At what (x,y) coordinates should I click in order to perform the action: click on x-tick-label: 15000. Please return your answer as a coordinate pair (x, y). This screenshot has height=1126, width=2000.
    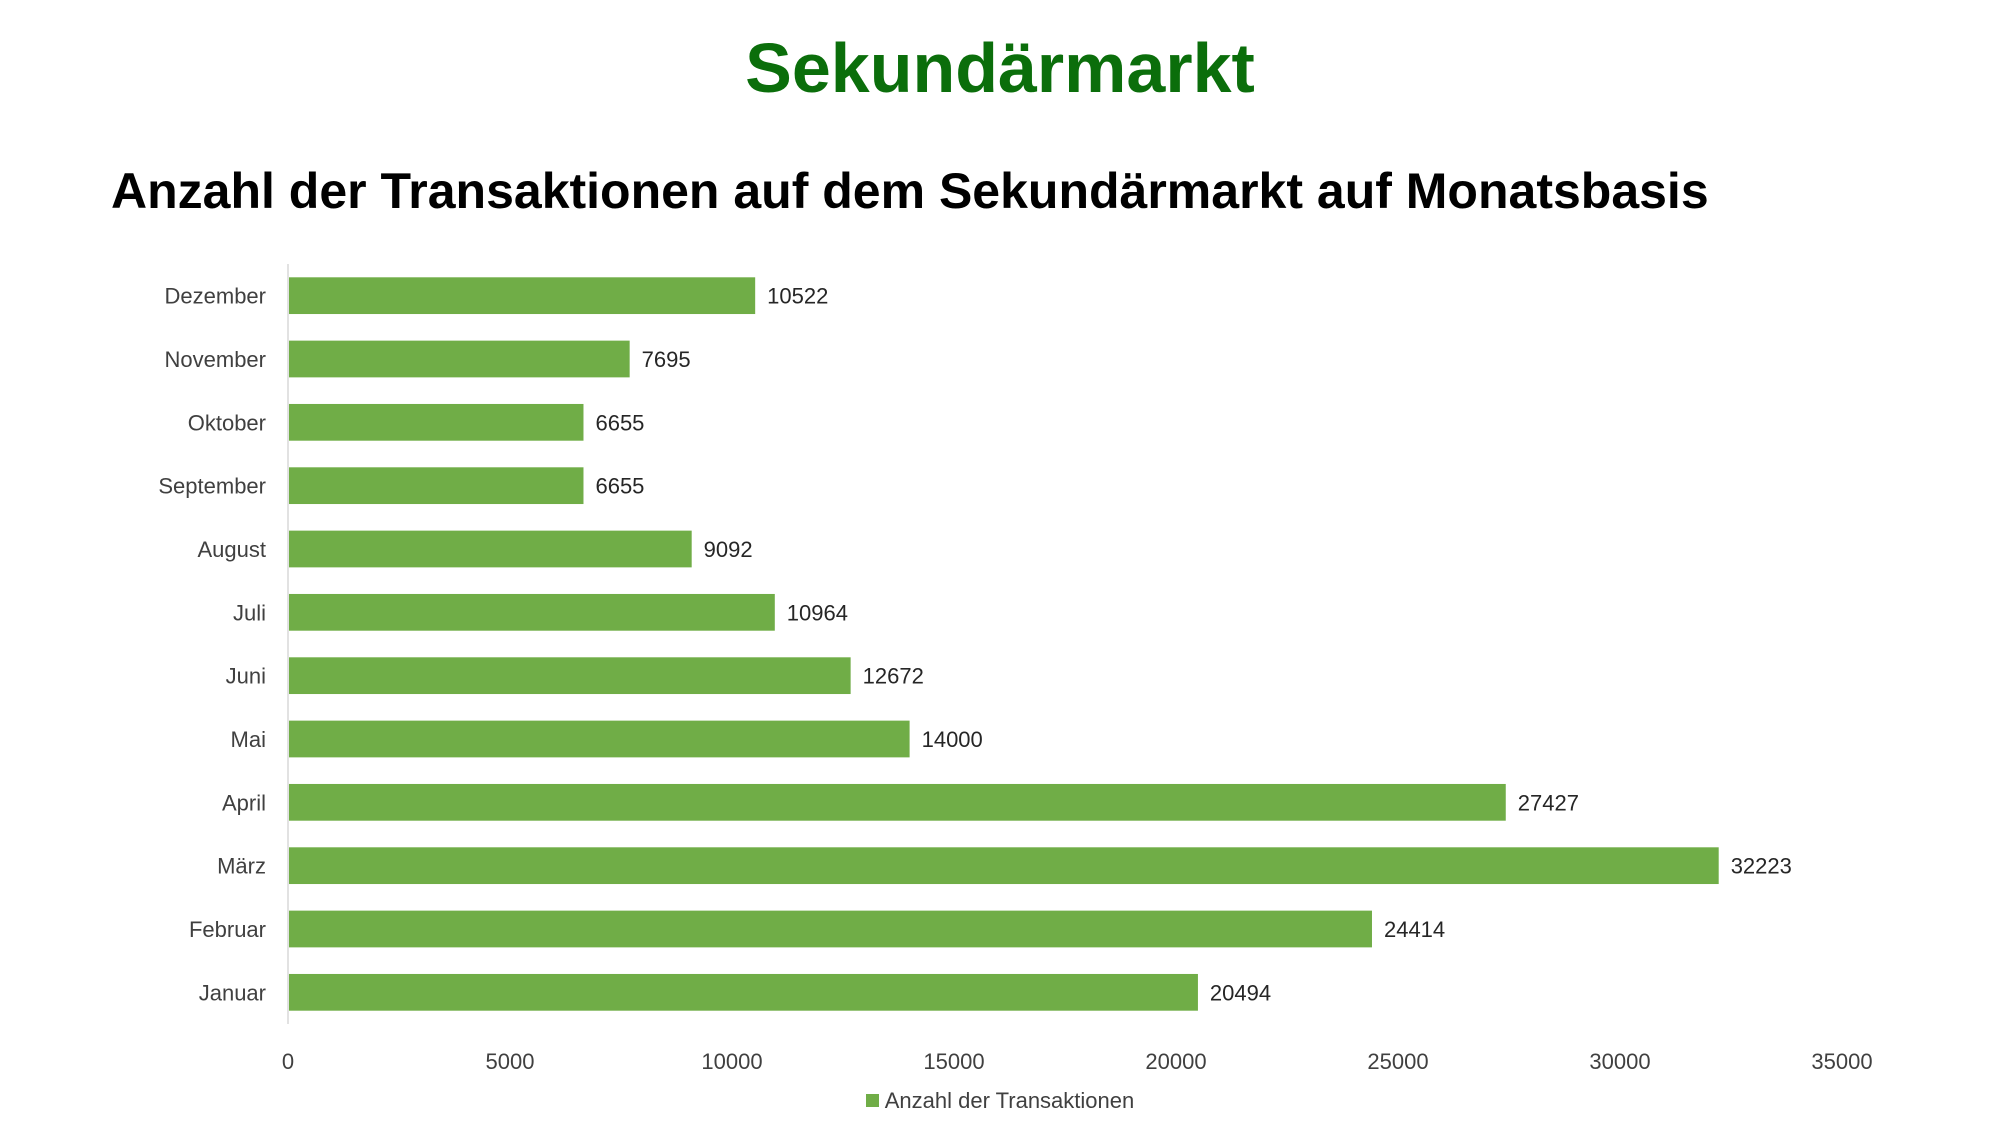
    Looking at the image, I should click on (953, 1061).